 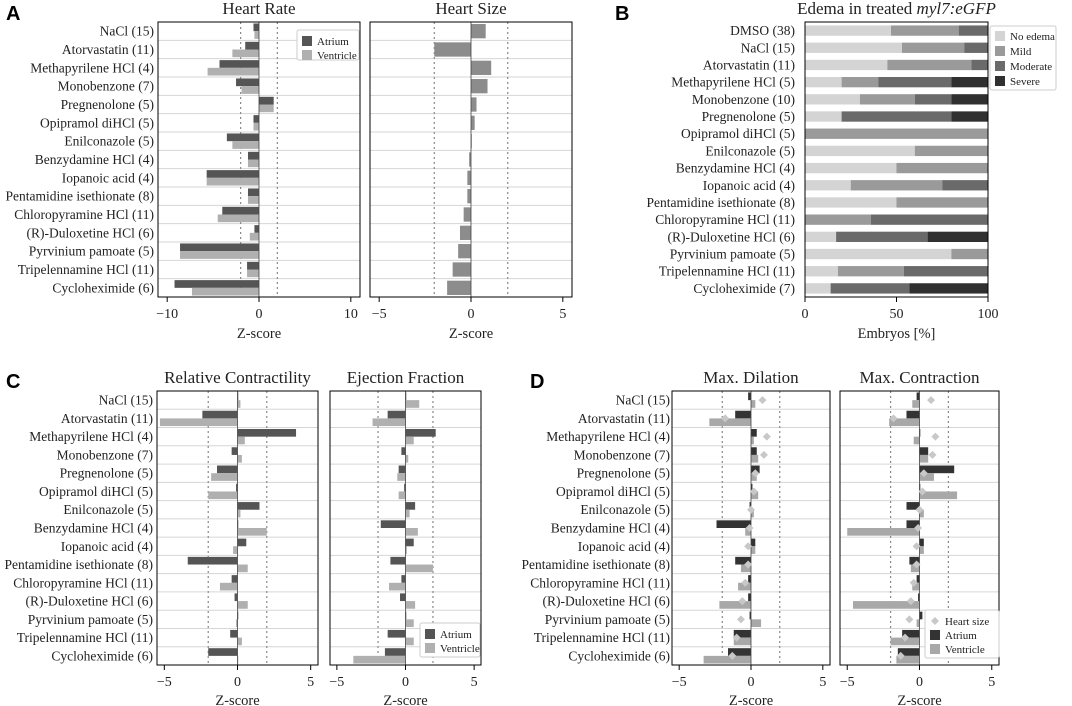 I want to click on legend-label: No edema, so click(x=1032, y=37).